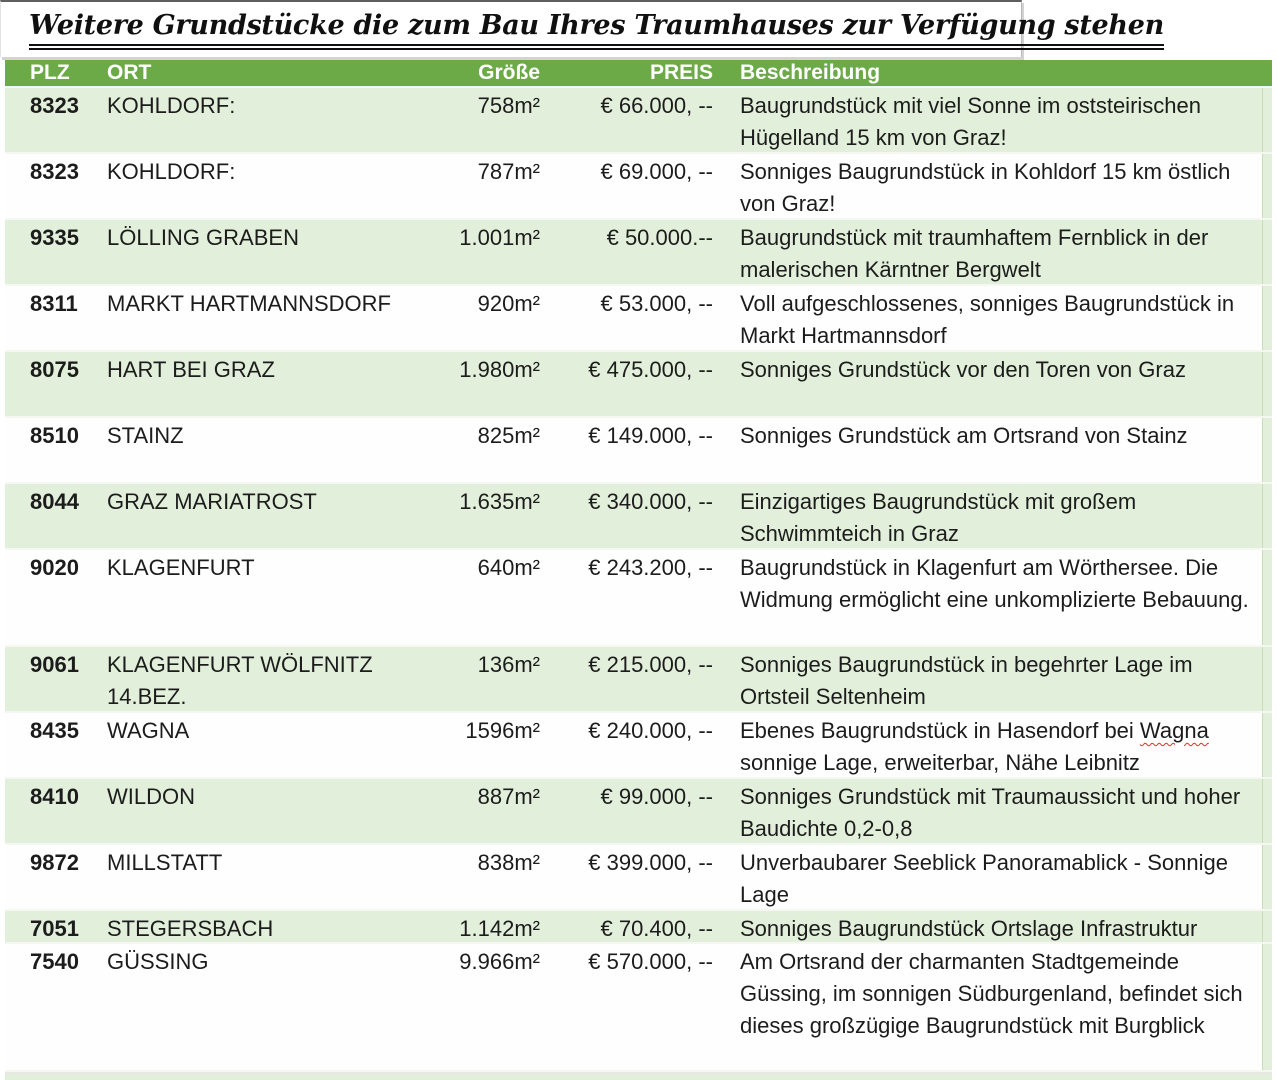 This screenshot has height=1080, width=1277. I want to click on table-cell-groesse: 887m², so click(508, 796).